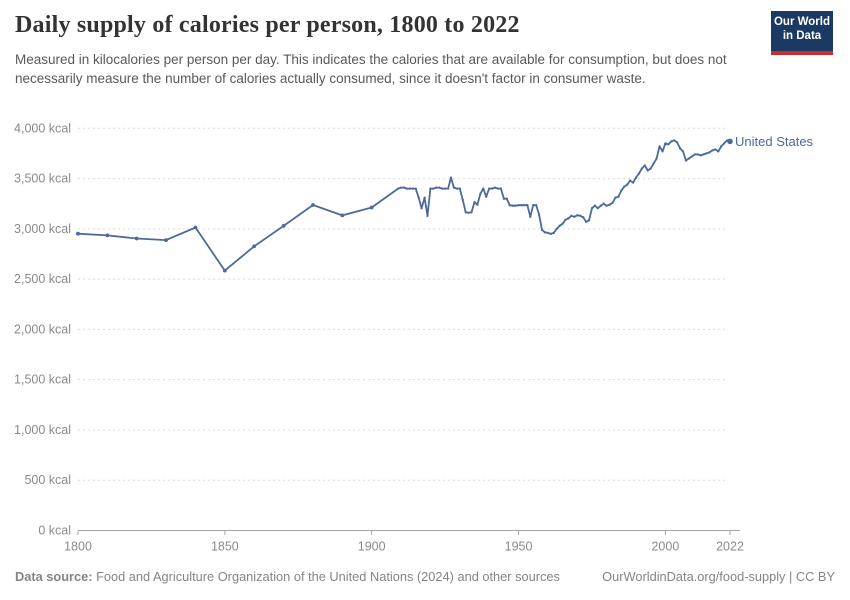  Describe the element at coordinates (47, 480) in the screenshot. I see `y-tick-label: 500 kcal` at that location.